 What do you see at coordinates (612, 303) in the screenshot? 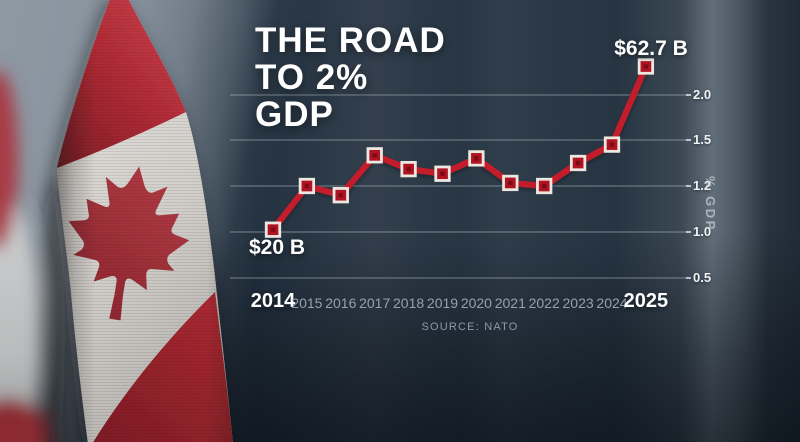
I see `x-year-label: 2024` at bounding box center [612, 303].